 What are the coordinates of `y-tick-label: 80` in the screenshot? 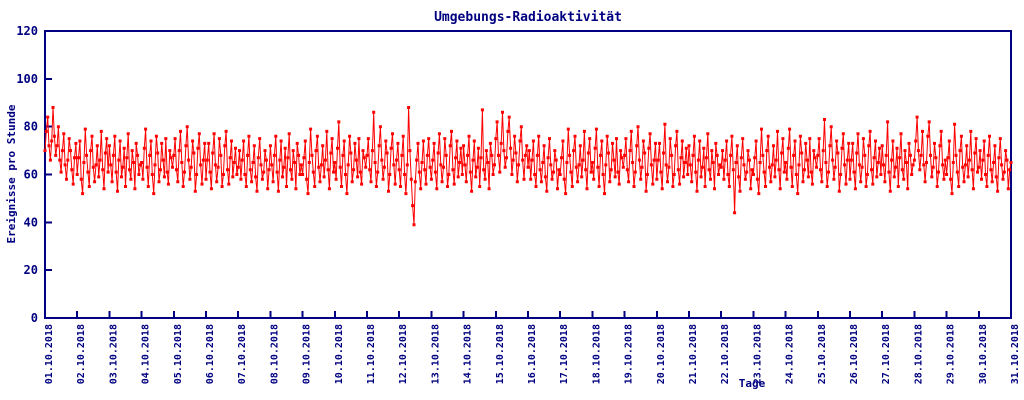 It's located at (31, 127).